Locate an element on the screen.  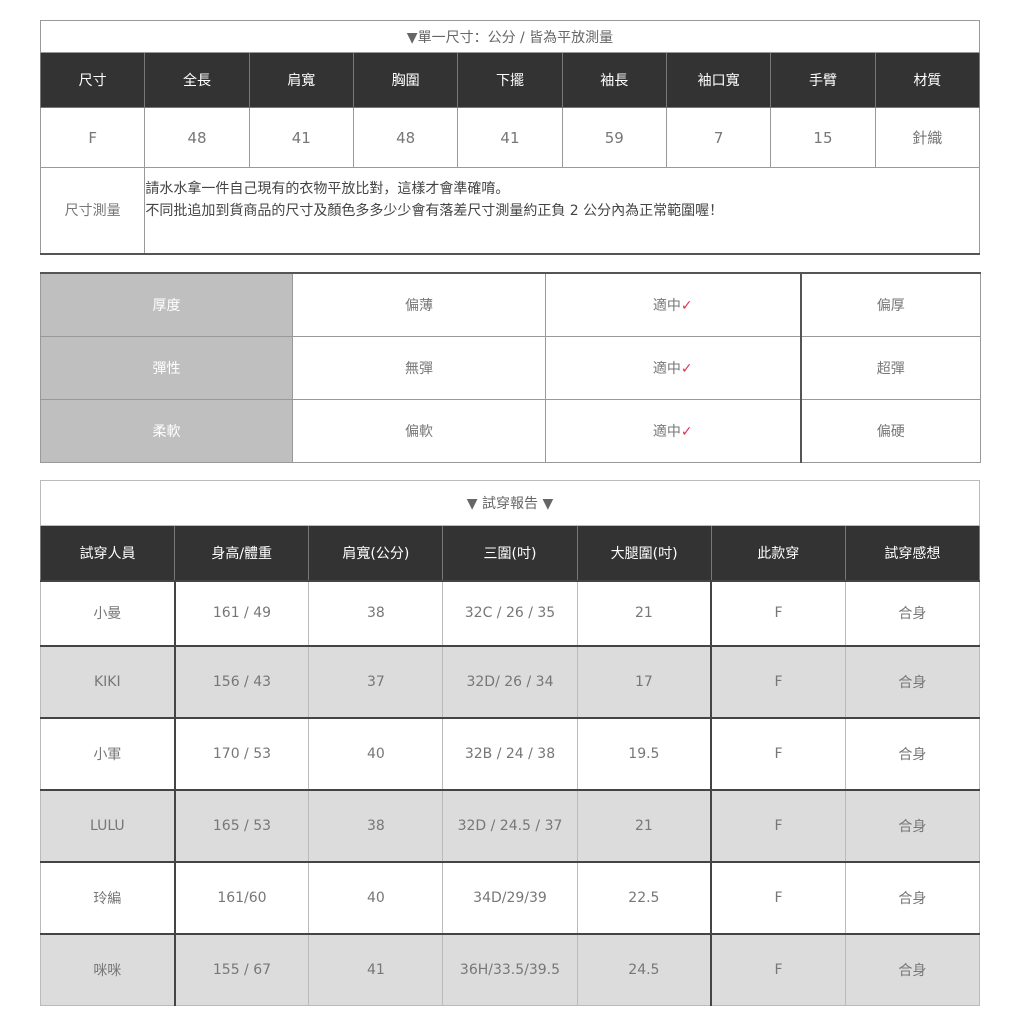
fit-cell: 156 / 43 is located at coordinates (241, 681).